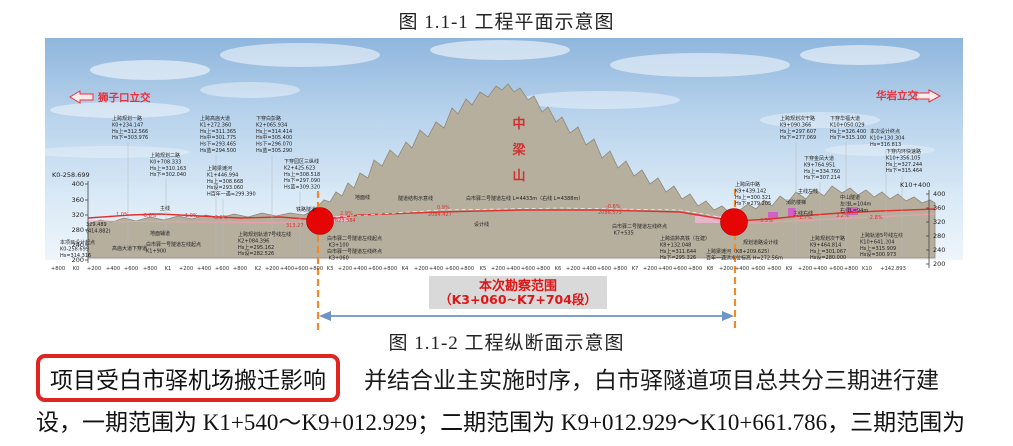 The width and height of the screenshot is (1013, 446). Describe the element at coordinates (188, 378) in the screenshot. I see `highlighted-phrase-box: 项目受白市驿机场搬迁影响` at that location.